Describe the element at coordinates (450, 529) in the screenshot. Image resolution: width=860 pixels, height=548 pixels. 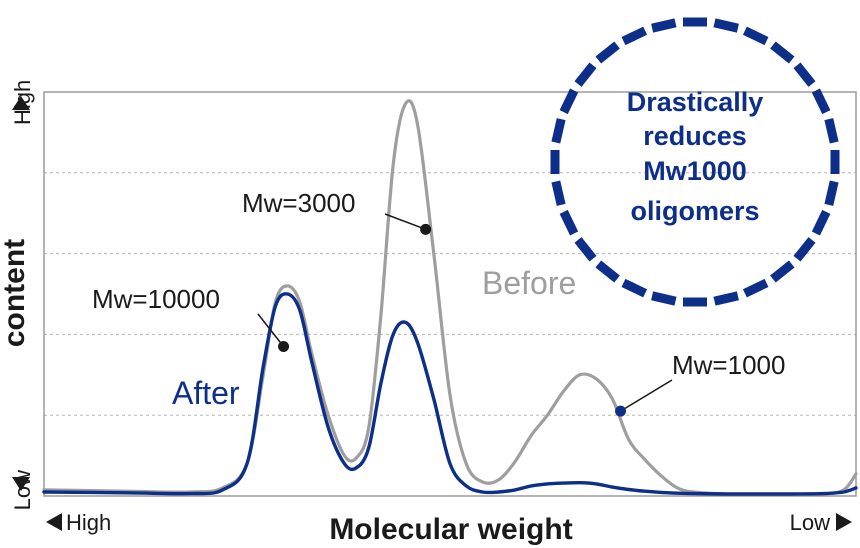
I see `x-axis-title: Molecular weight` at that location.